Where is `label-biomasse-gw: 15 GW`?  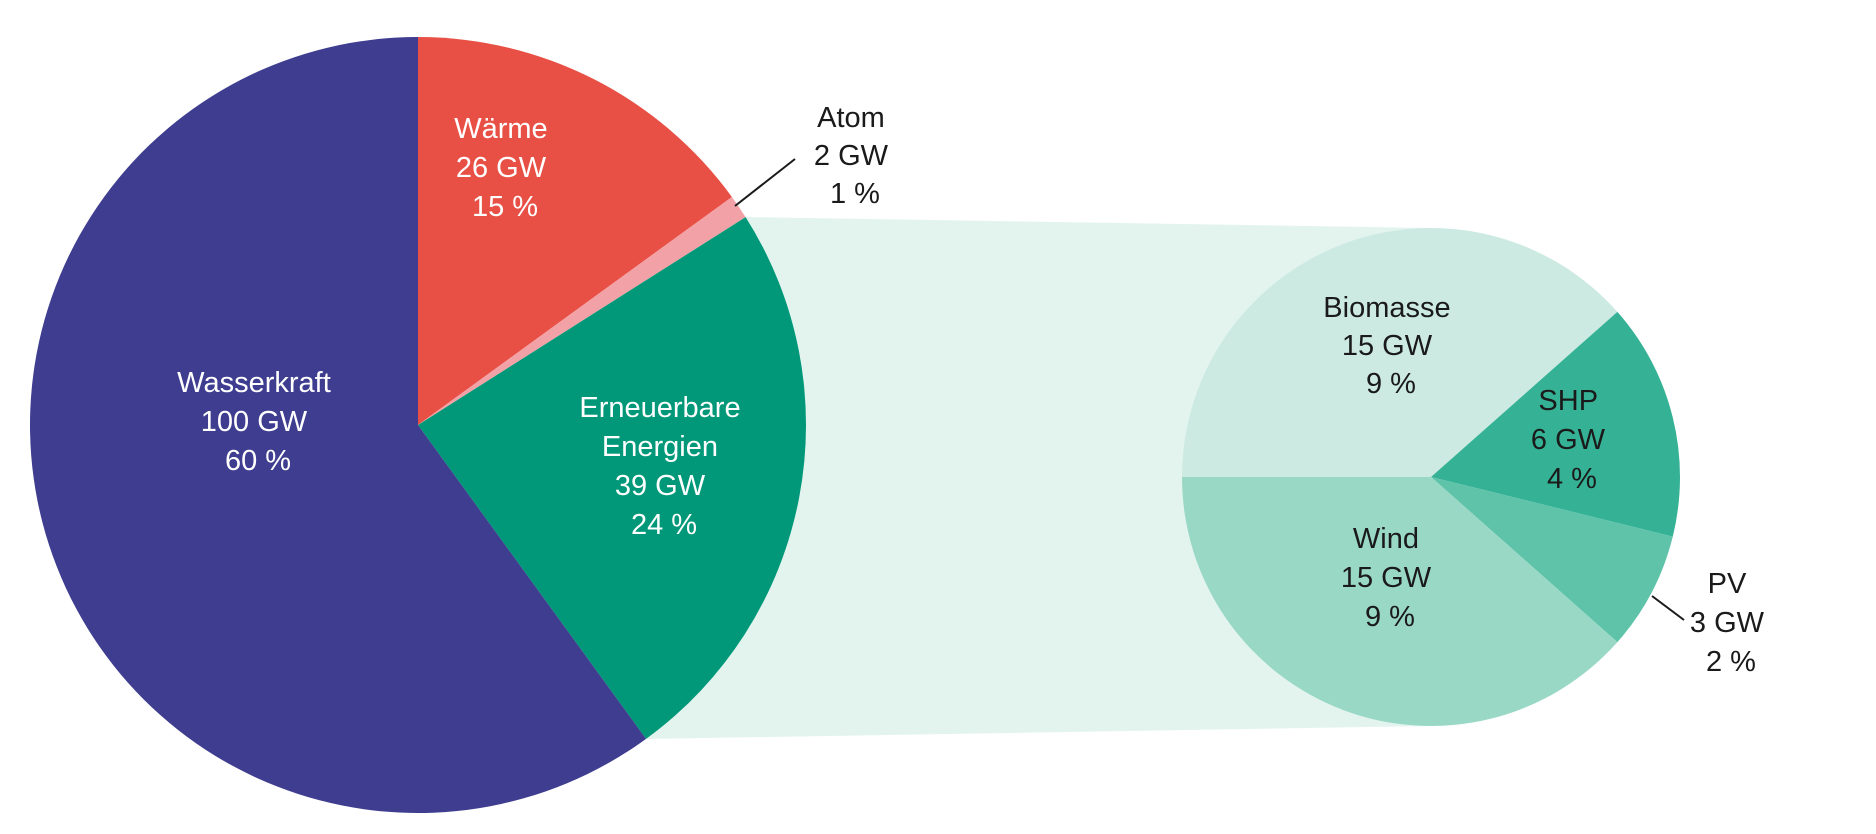 label-biomasse-gw: 15 GW is located at coordinates (1387, 346).